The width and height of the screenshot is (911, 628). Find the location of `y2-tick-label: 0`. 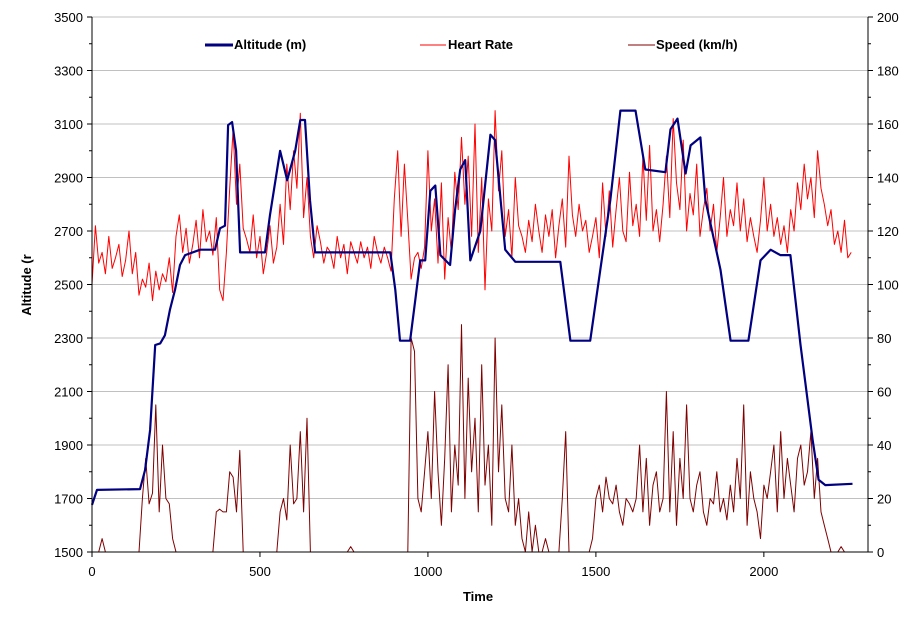

y2-tick-label: 0 is located at coordinates (880, 552).